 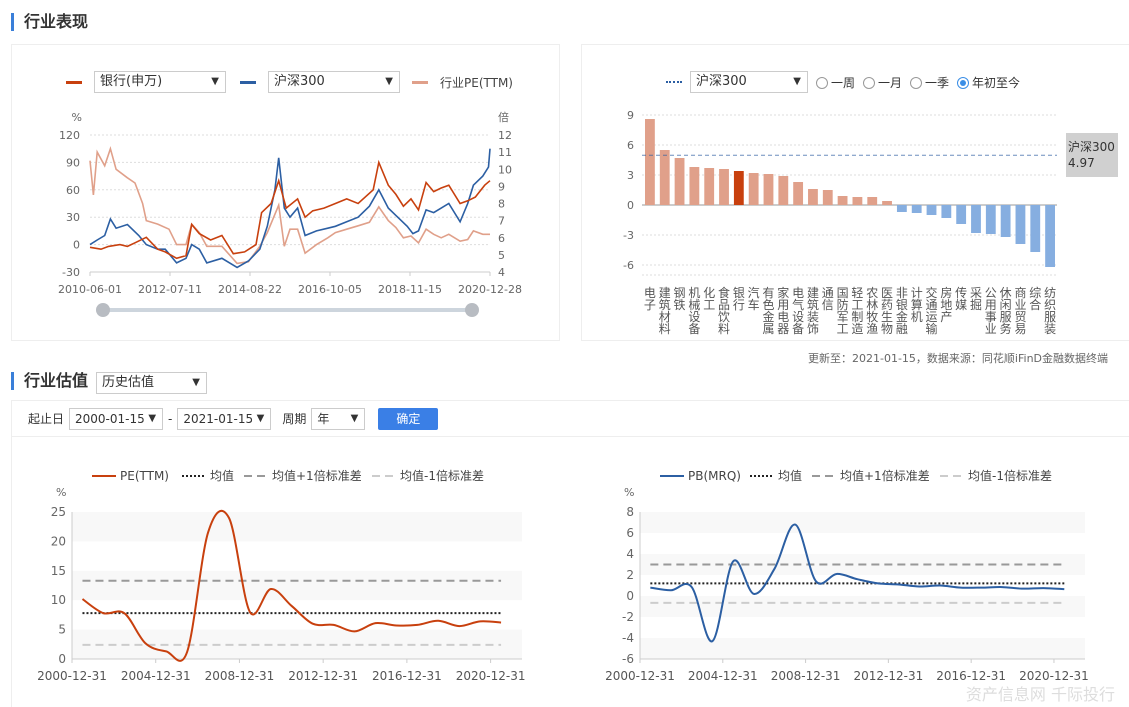 I want to click on left-tick-label: -30, so click(x=71, y=272).